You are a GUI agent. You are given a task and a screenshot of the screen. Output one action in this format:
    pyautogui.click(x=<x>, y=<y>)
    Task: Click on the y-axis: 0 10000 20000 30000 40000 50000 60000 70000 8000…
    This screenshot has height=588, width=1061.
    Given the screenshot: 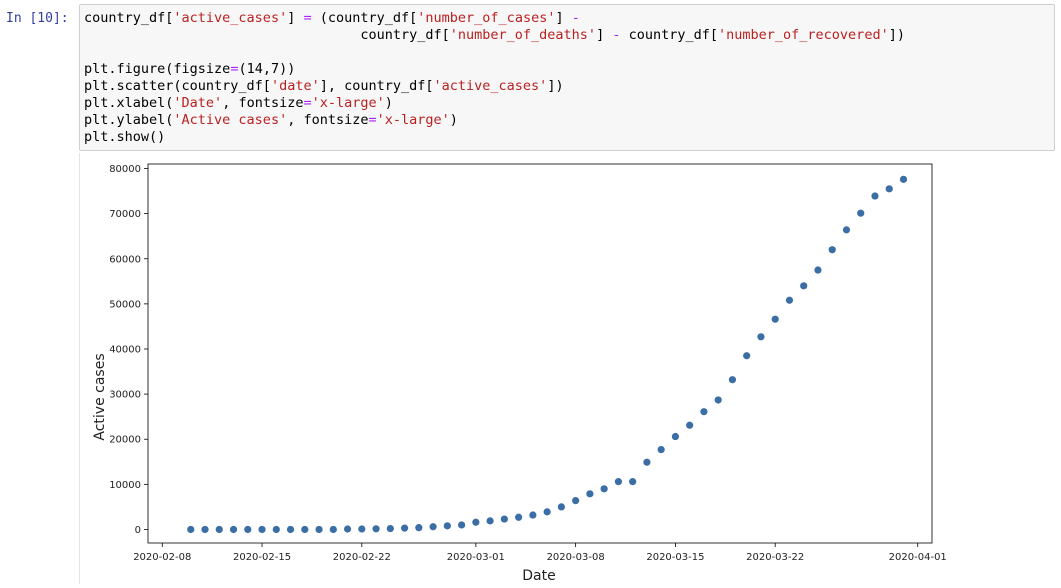 What is the action you would take?
    pyautogui.click(x=128, y=350)
    